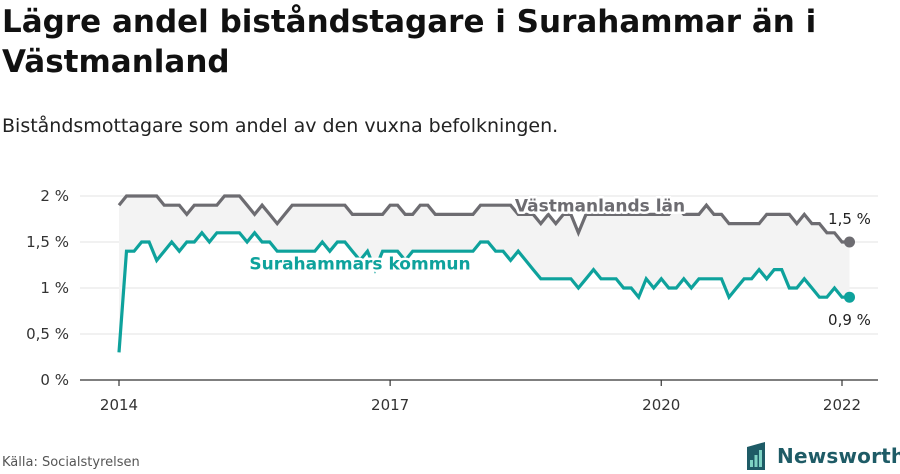  I want to click on y-tick-label: 0,5 %, so click(47, 334).